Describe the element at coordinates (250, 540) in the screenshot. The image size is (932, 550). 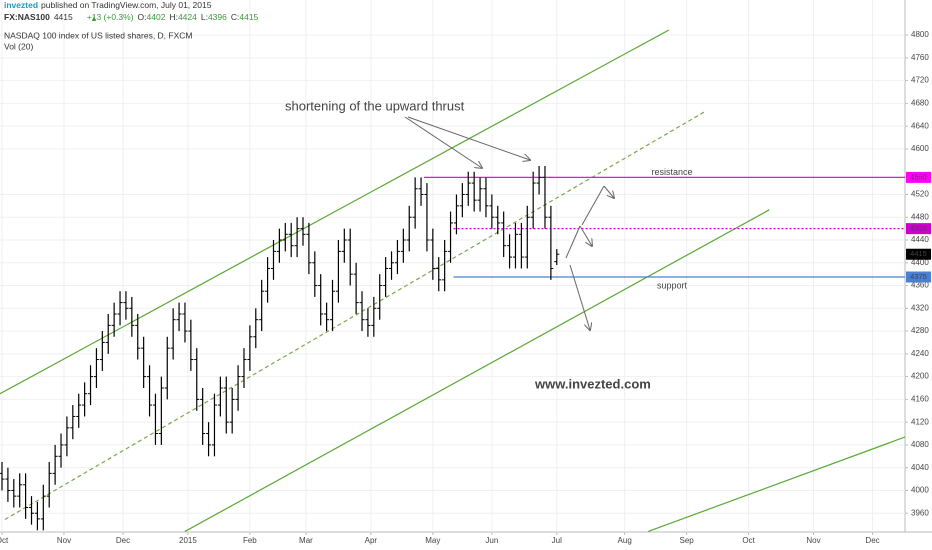
I see `x-tick-label: Feb` at that location.